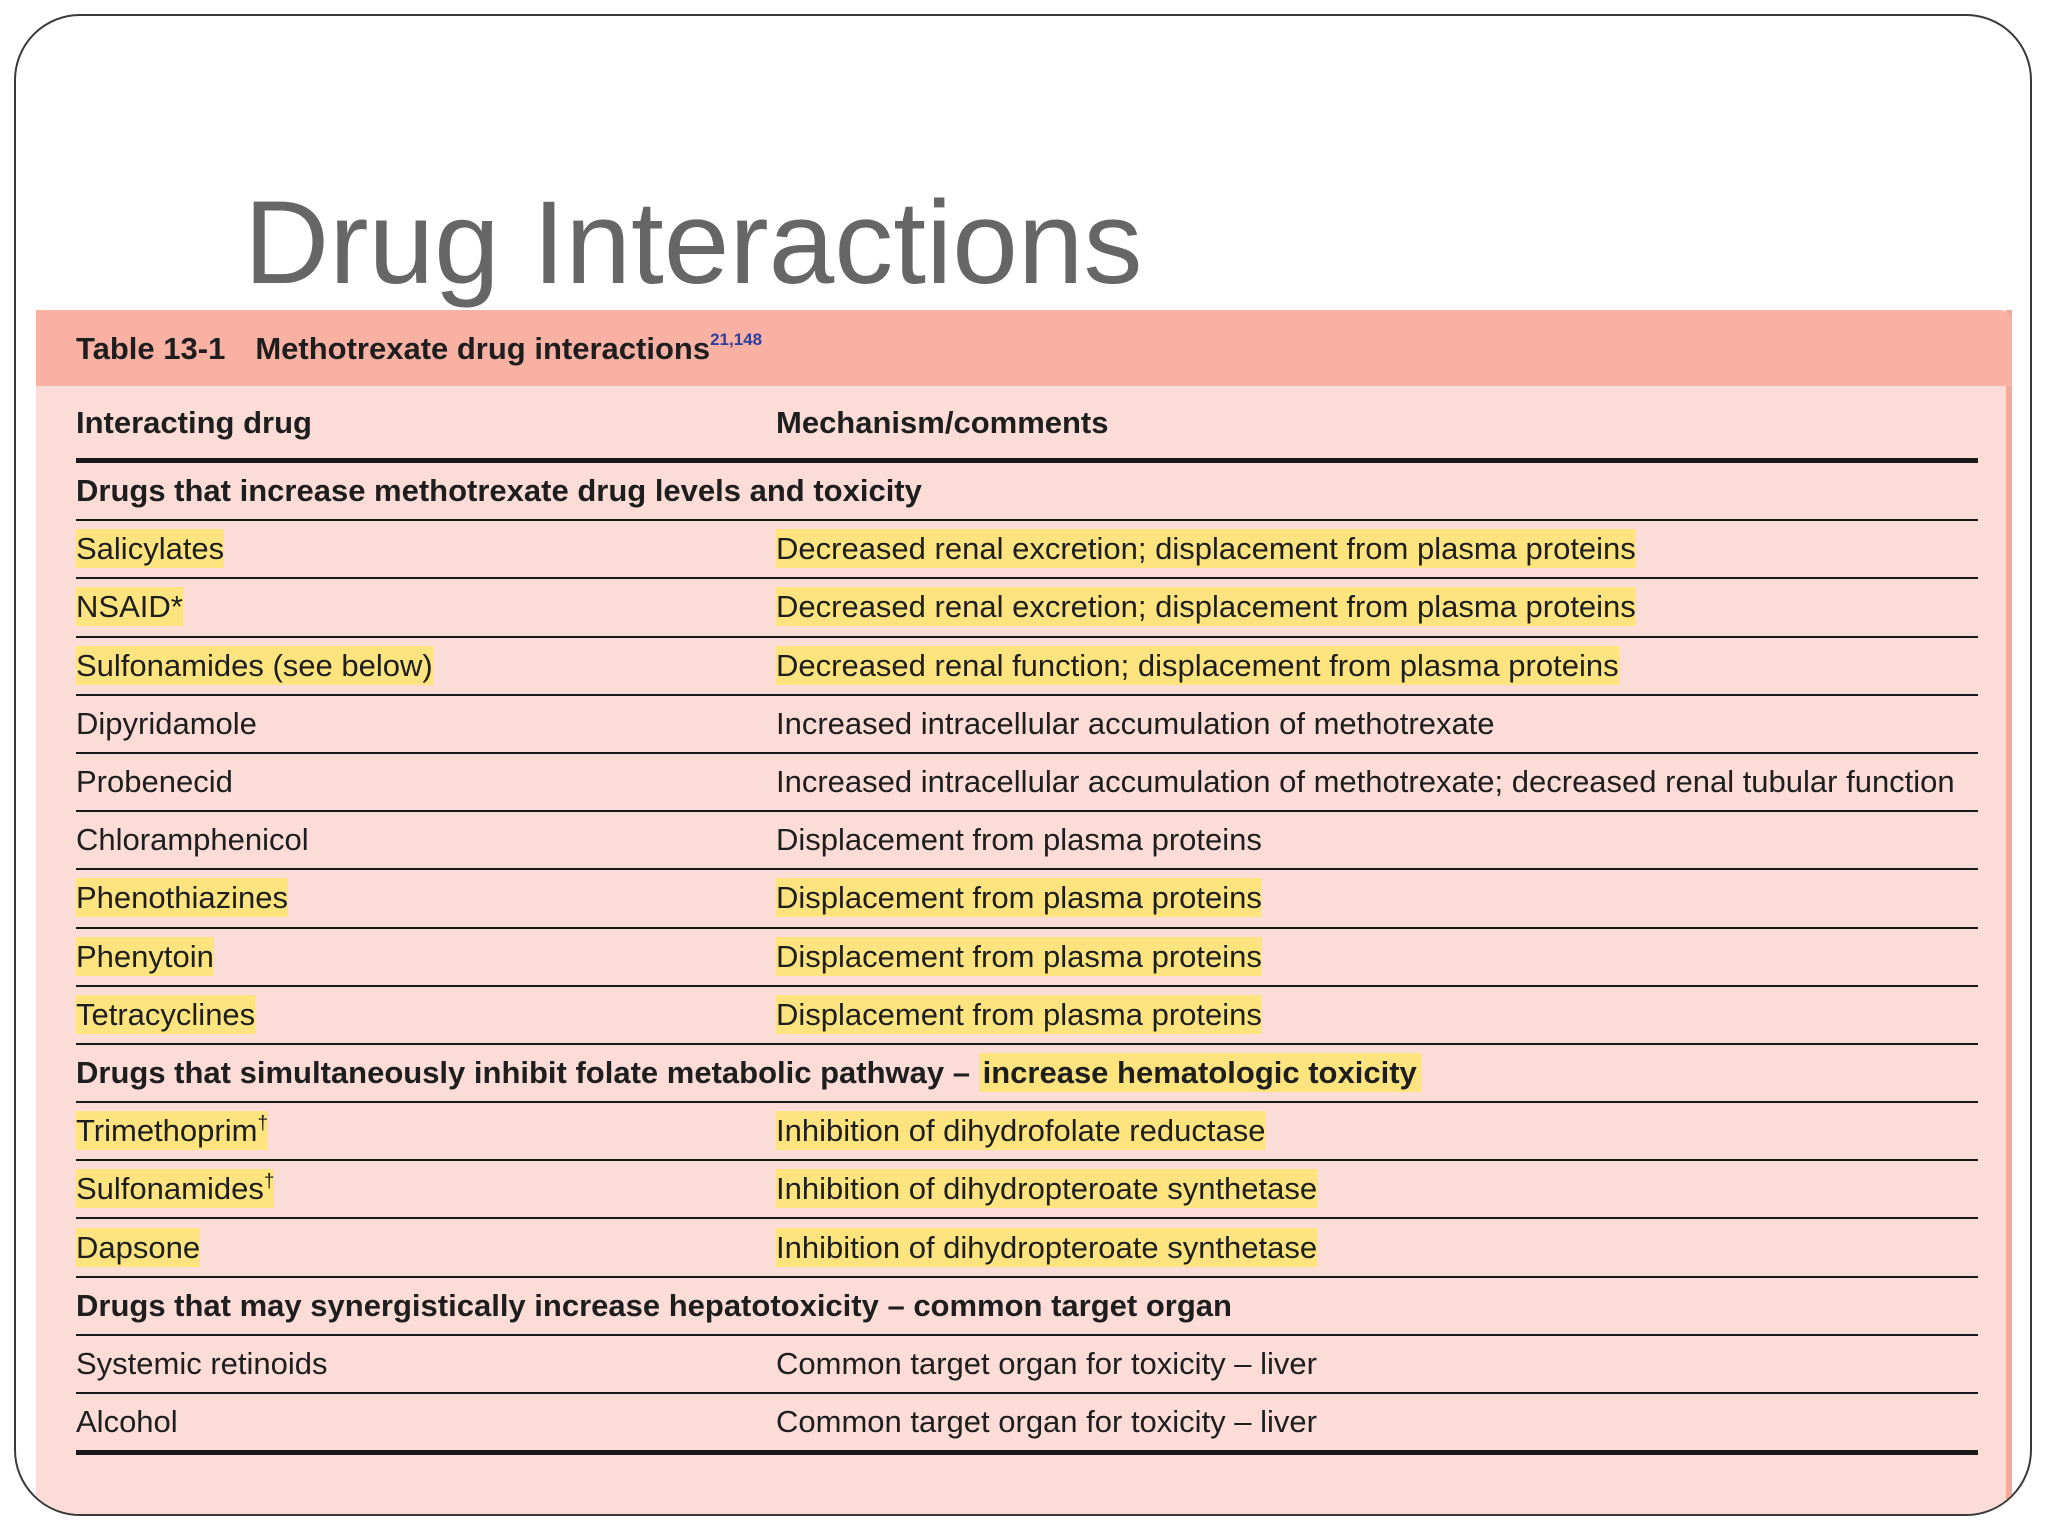  What do you see at coordinates (166, 1014) in the screenshot?
I see `drug-name: Tetracyclines` at bounding box center [166, 1014].